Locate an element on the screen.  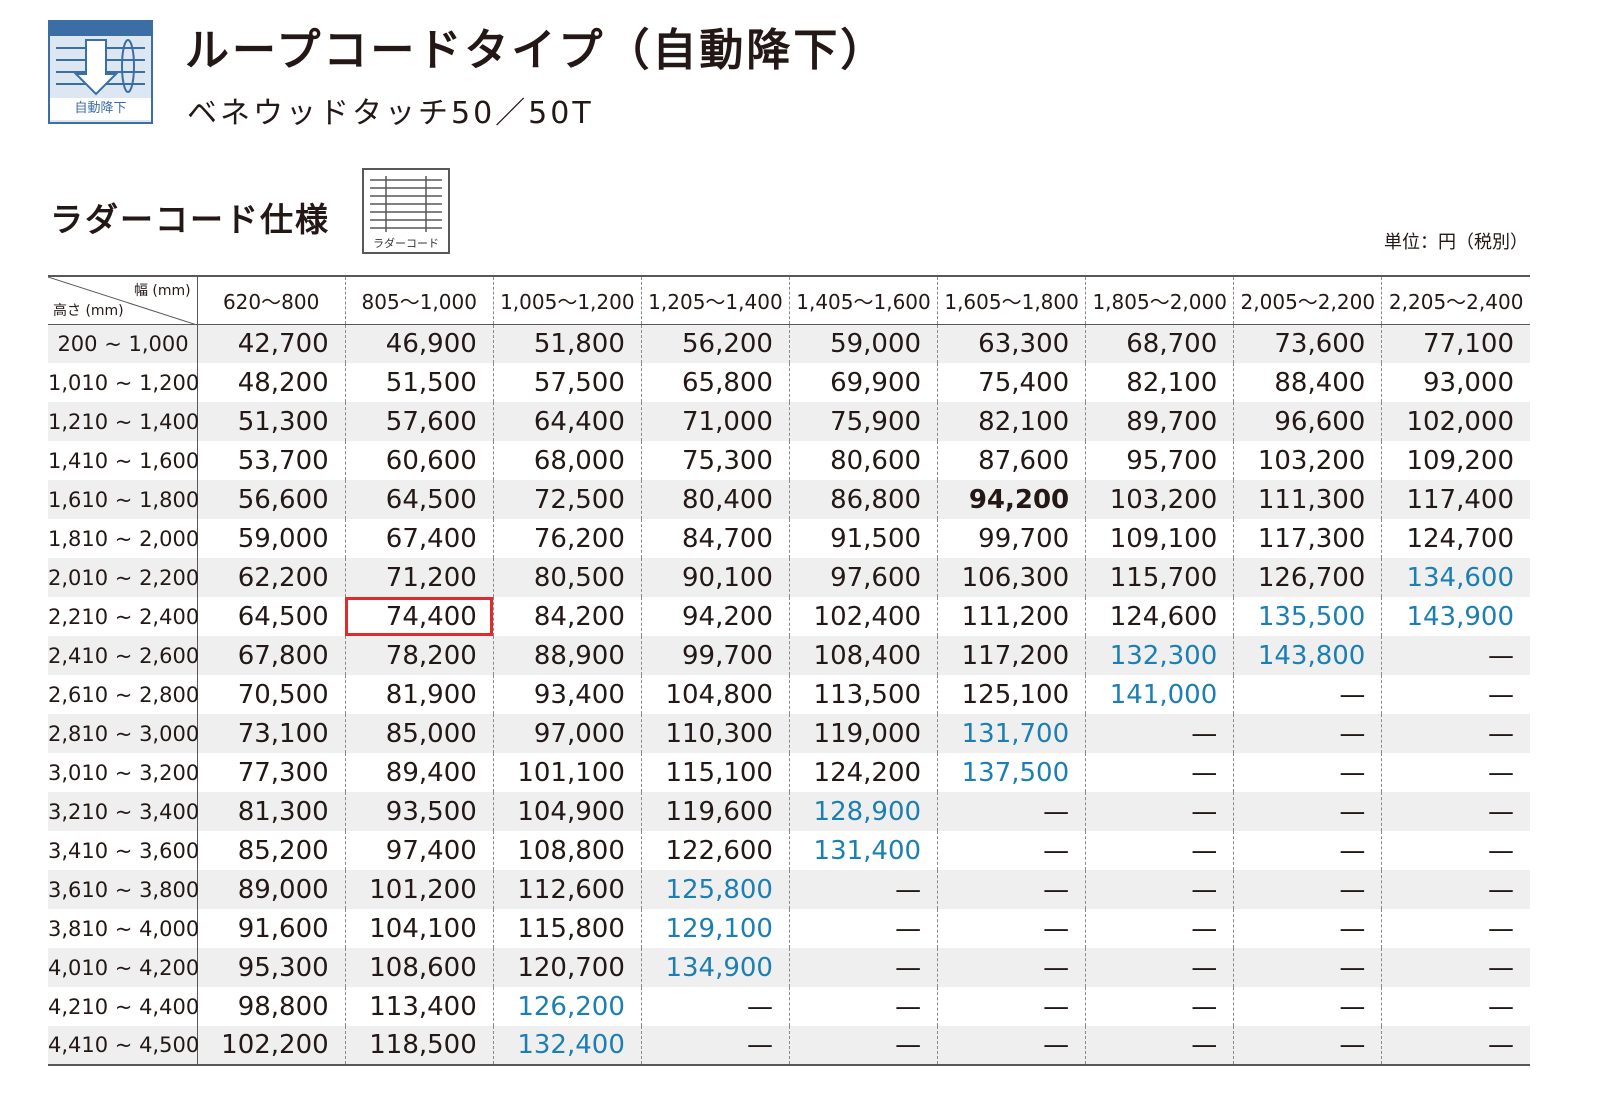
ladder-cord-icon-label: ラダーコード is located at coordinates (406, 243).